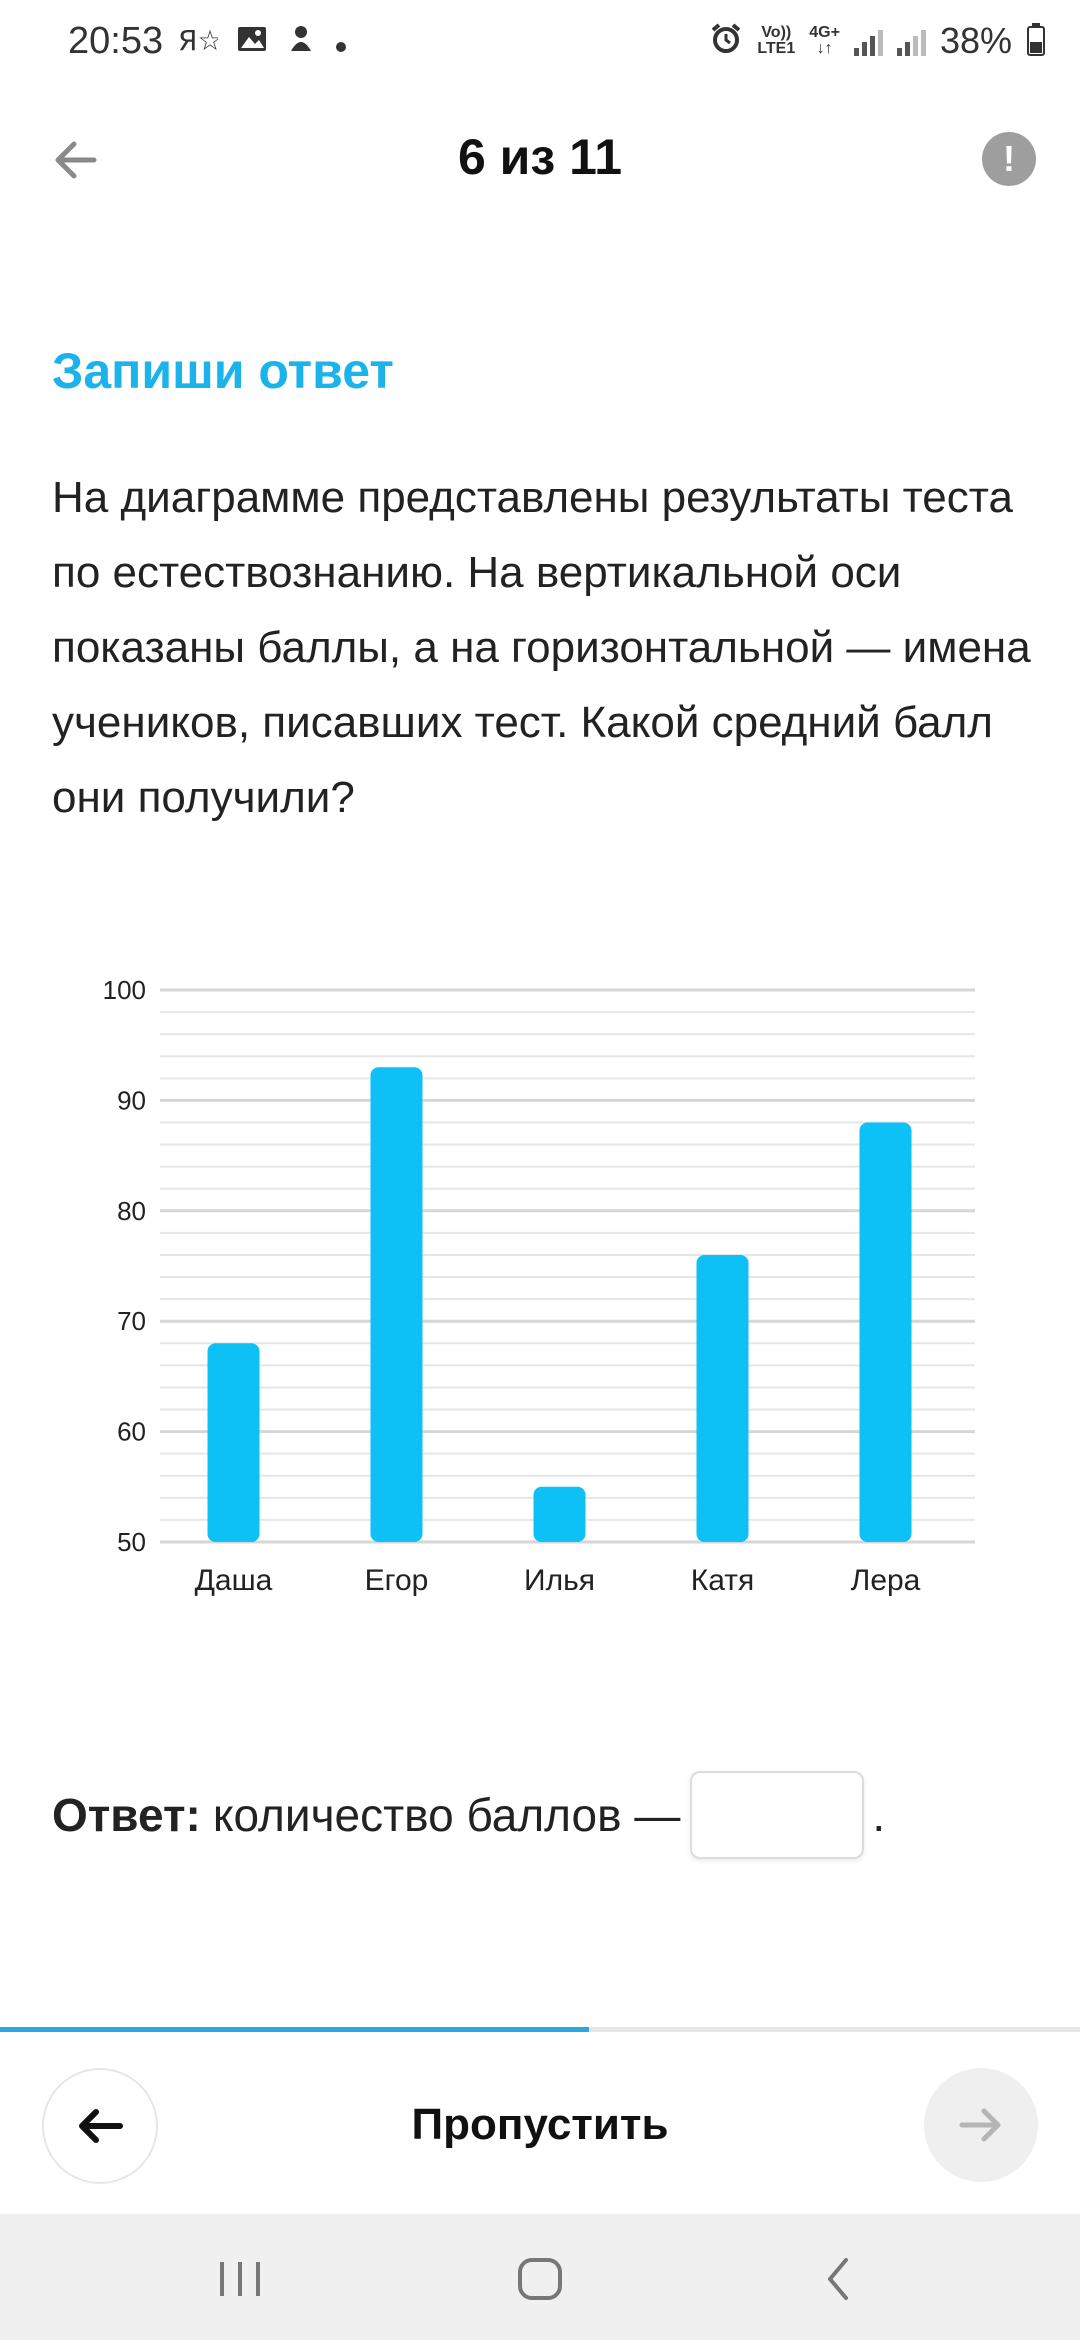 This screenshot has width=1080, height=2340. What do you see at coordinates (131, 1432) in the screenshot?
I see `y-tick-label: 60` at bounding box center [131, 1432].